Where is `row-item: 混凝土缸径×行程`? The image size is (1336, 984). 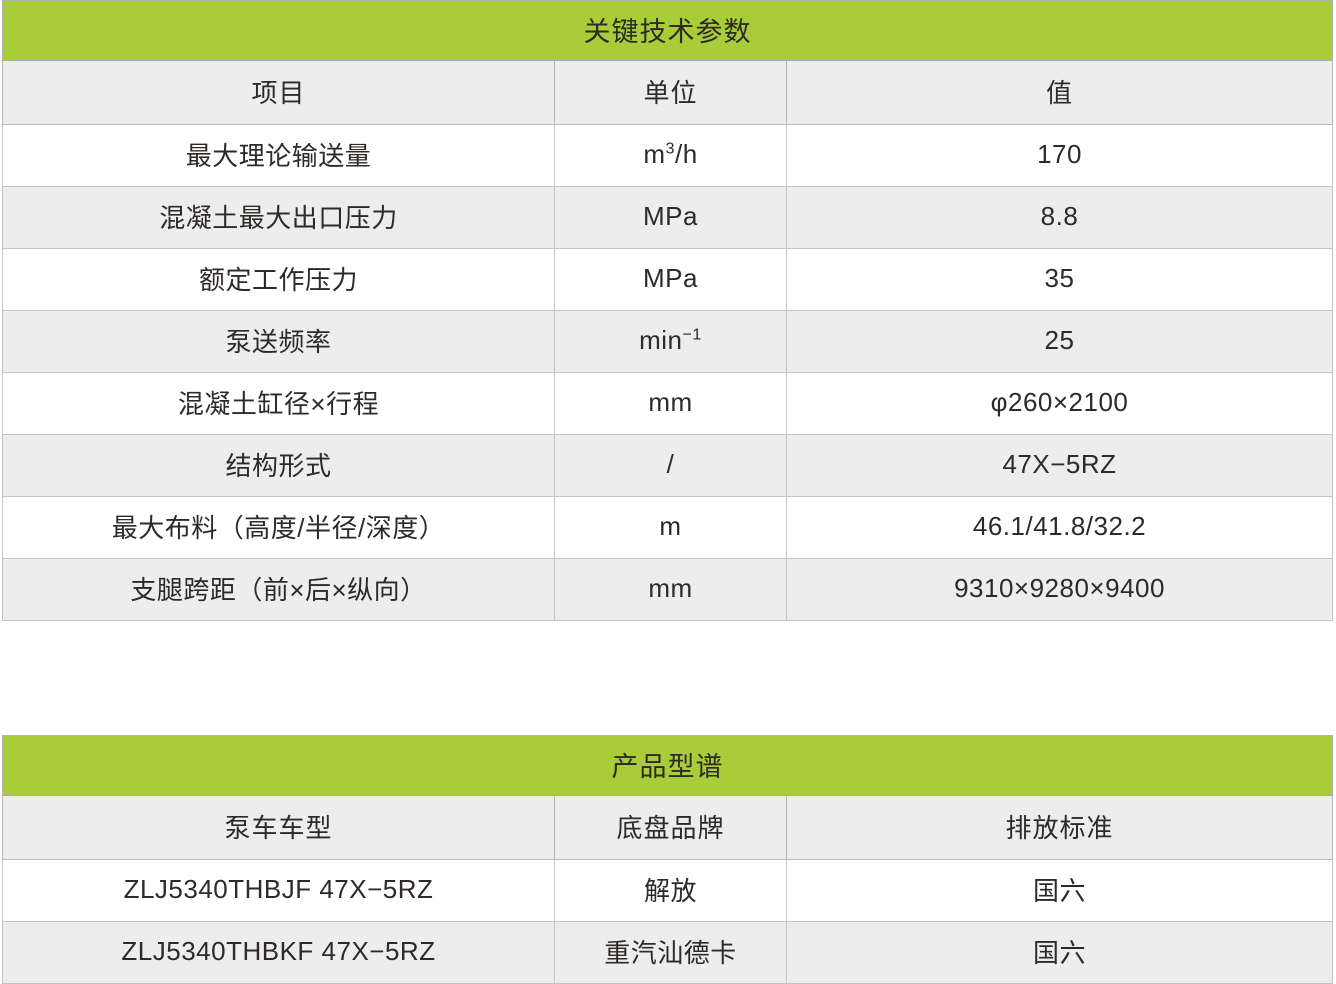 row-item: 混凝土缸径×行程 is located at coordinates (278, 403).